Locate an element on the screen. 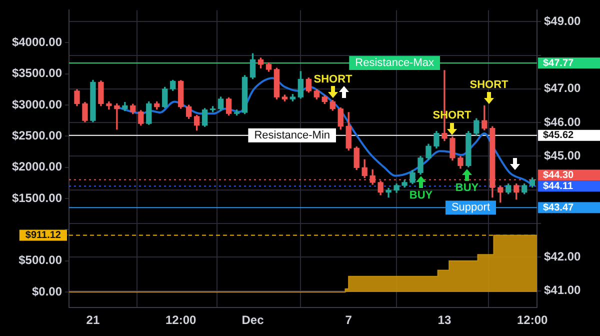  y2-tick-label: $42.00 is located at coordinates (563, 256).